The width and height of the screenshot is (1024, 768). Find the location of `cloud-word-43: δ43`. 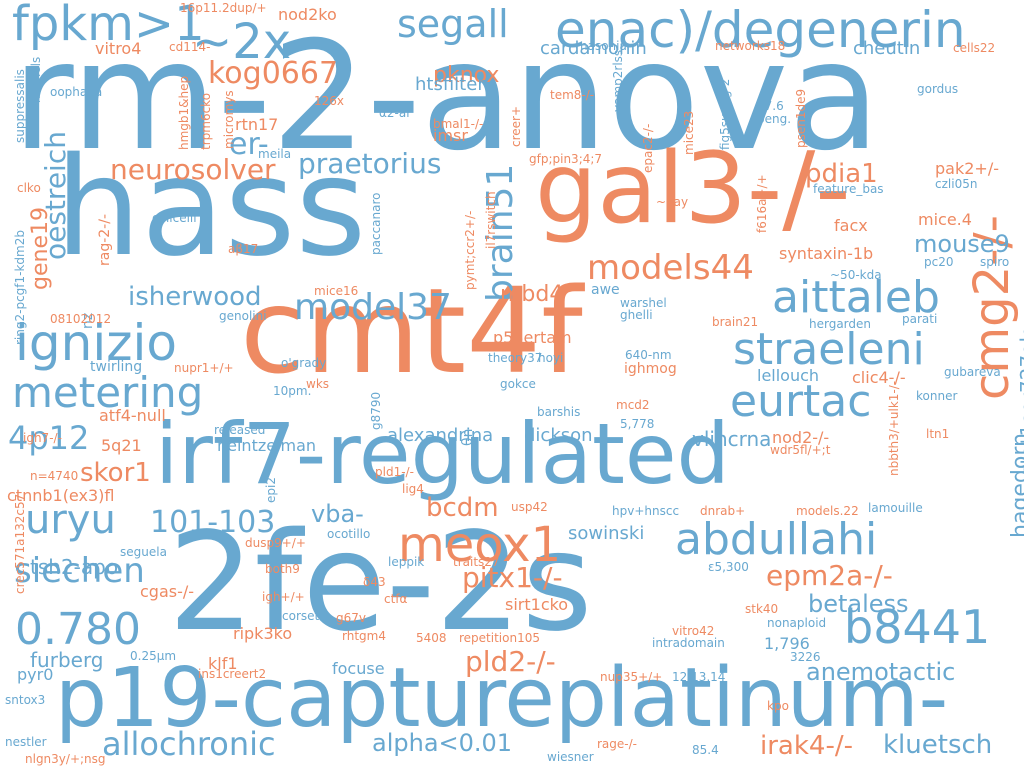

cloud-word-43: δ43 is located at coordinates (374, 582).